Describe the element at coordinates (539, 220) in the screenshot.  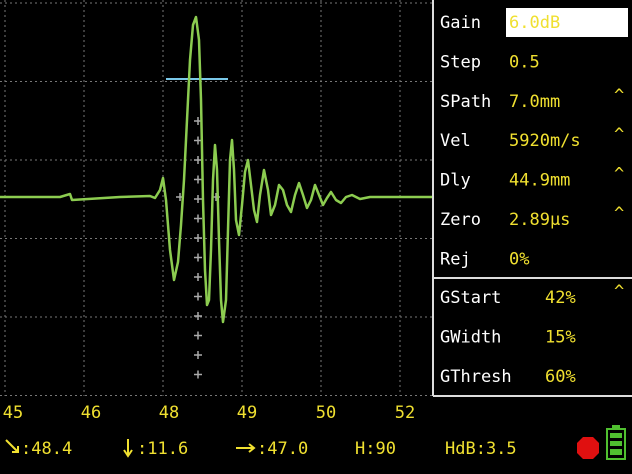
I see `parameter-value: 2.89µs` at that location.